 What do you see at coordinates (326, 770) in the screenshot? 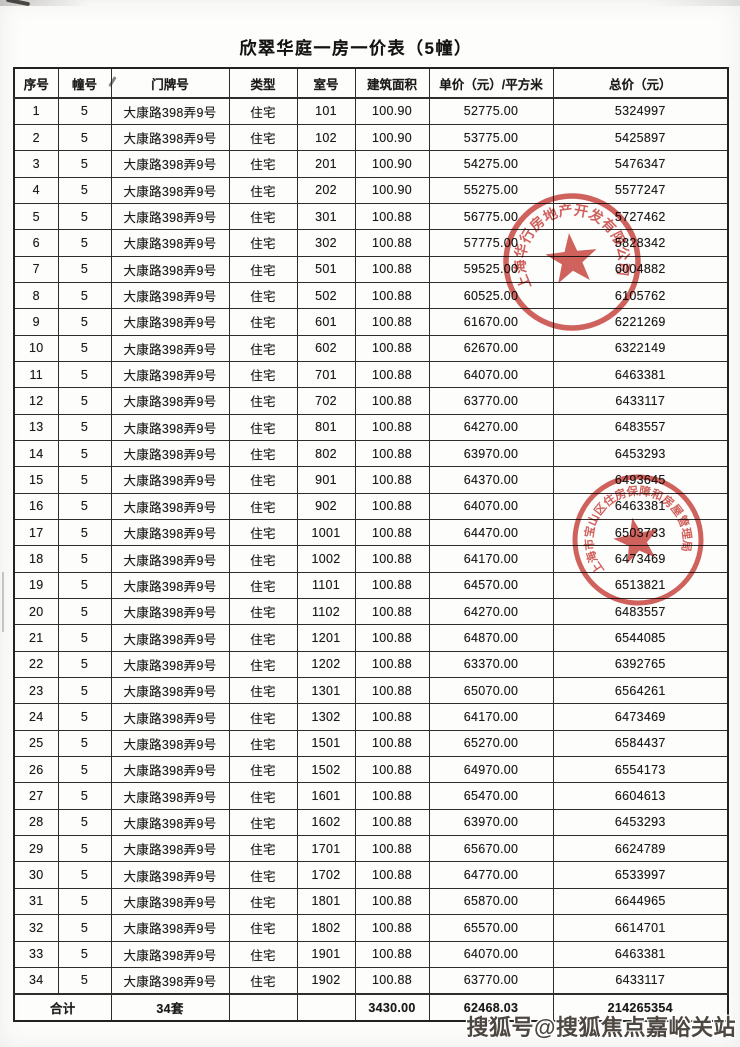
I see `cell-room: 1502` at bounding box center [326, 770].